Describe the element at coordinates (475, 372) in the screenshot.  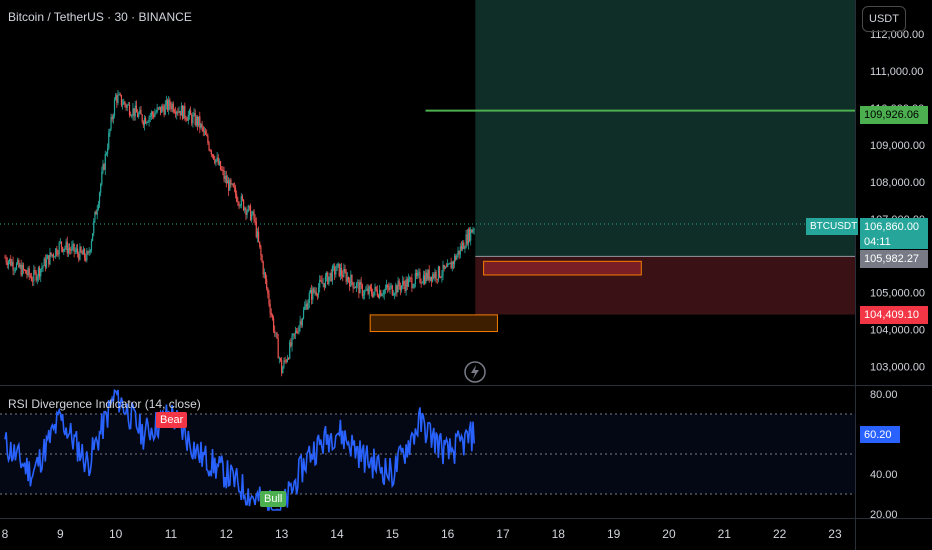
I see `lightning-icon` at that location.